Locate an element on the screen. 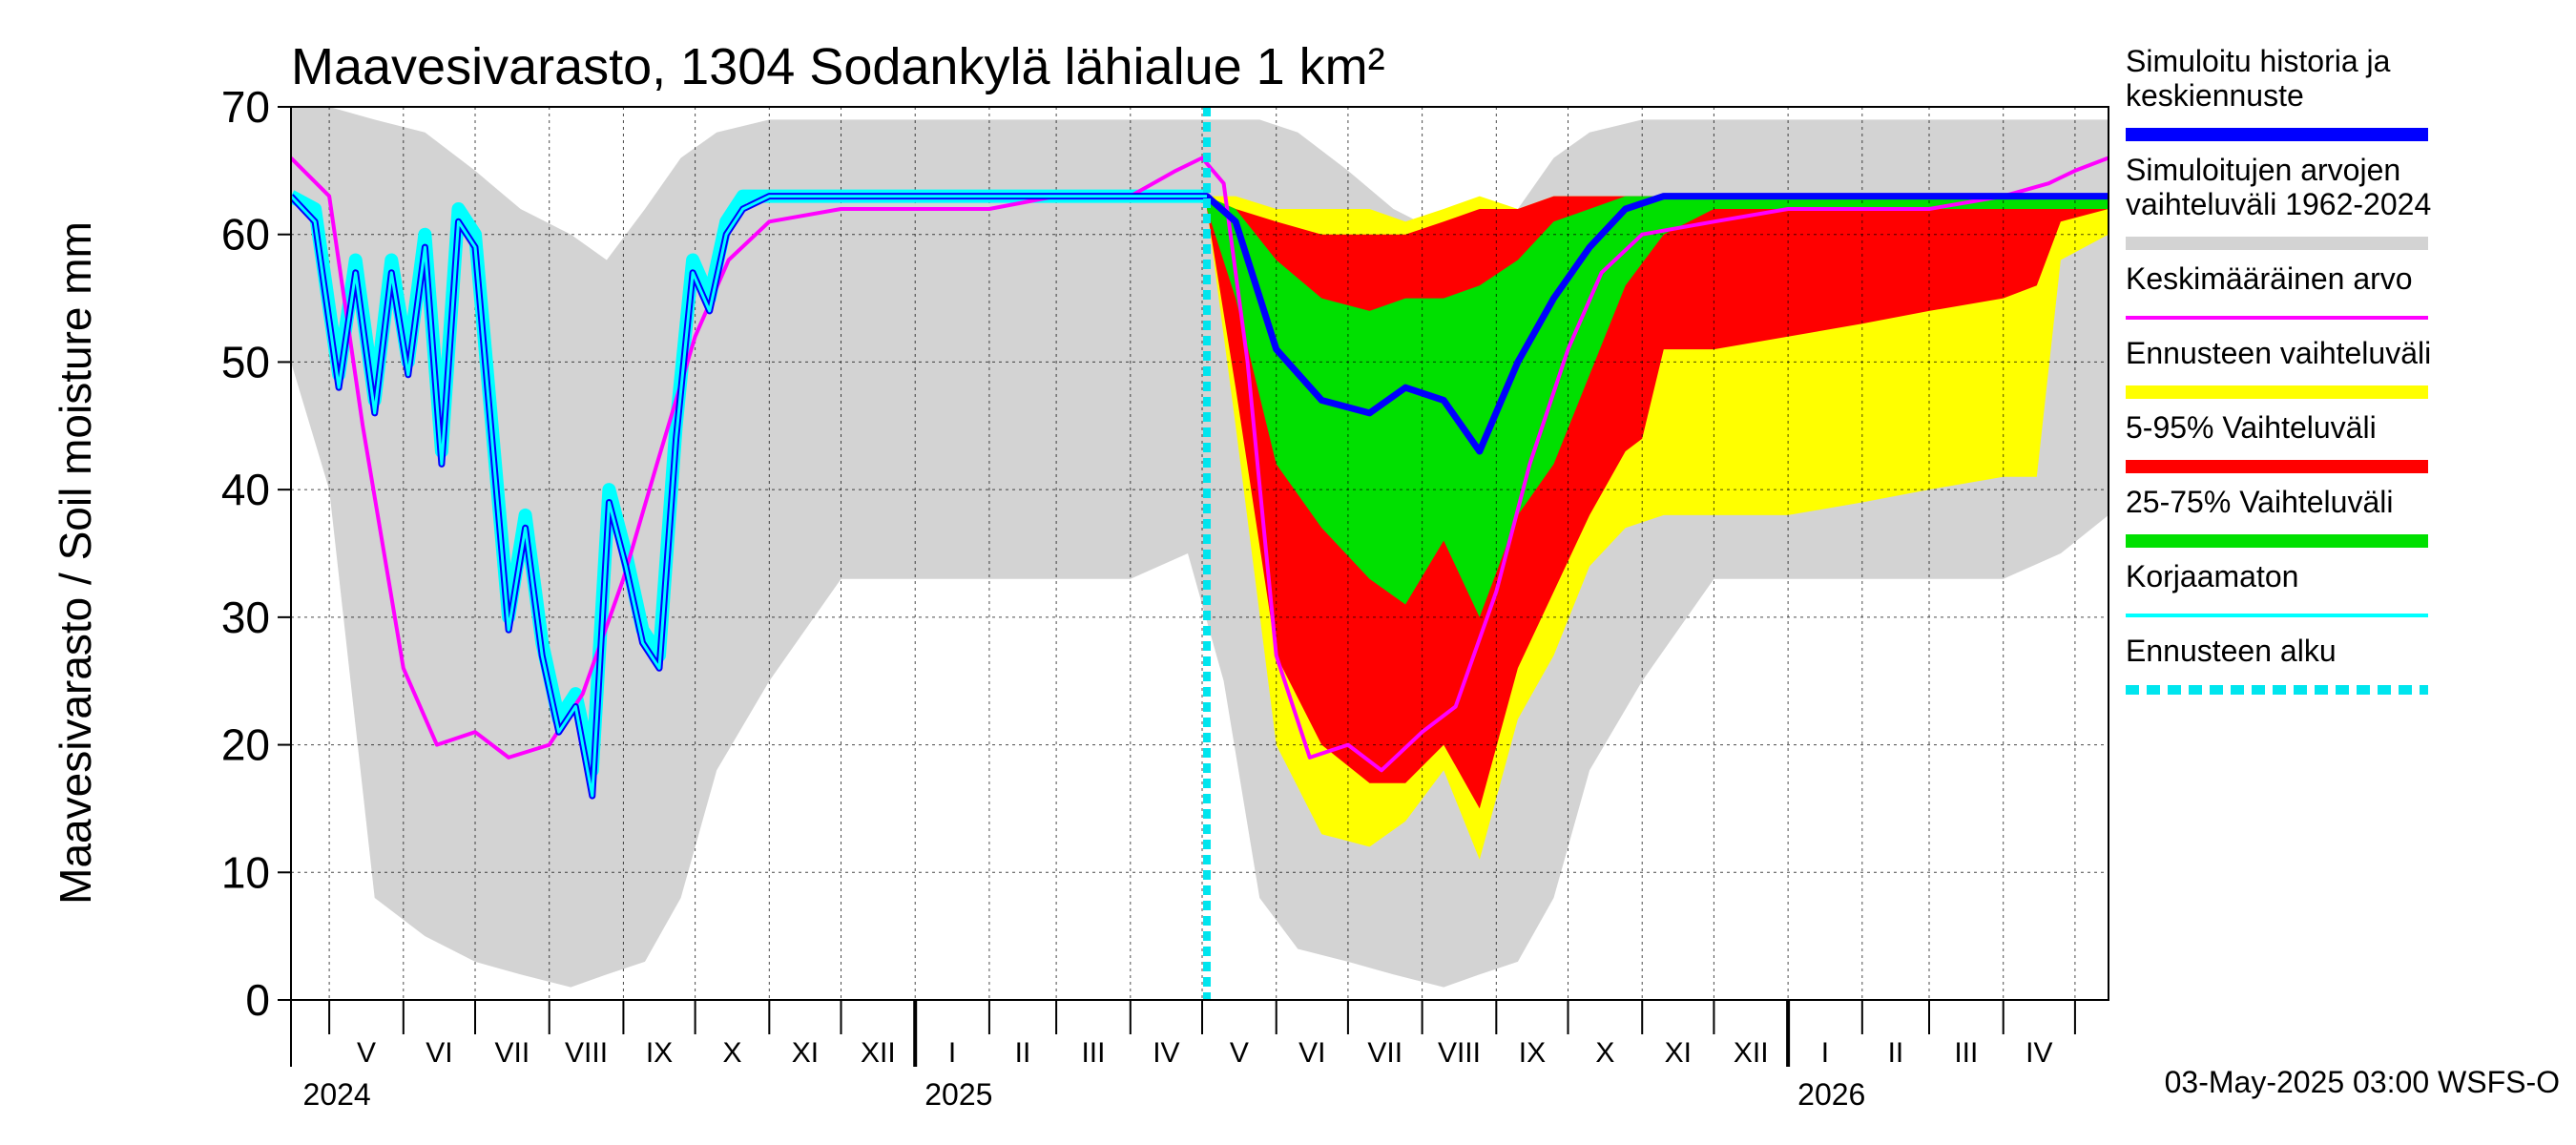 The height and width of the screenshot is (1145, 2576). y-tick-label: 10 is located at coordinates (245, 872).